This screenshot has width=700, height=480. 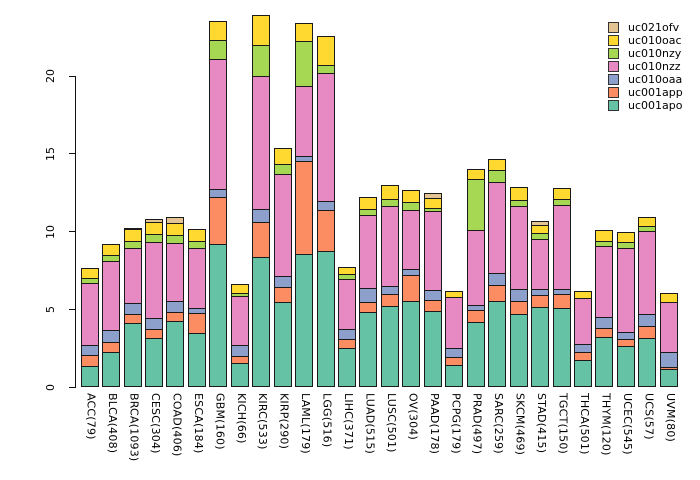 What do you see at coordinates (413, 416) in the screenshot?
I see `x-axis-label: OV(304)` at bounding box center [413, 416].